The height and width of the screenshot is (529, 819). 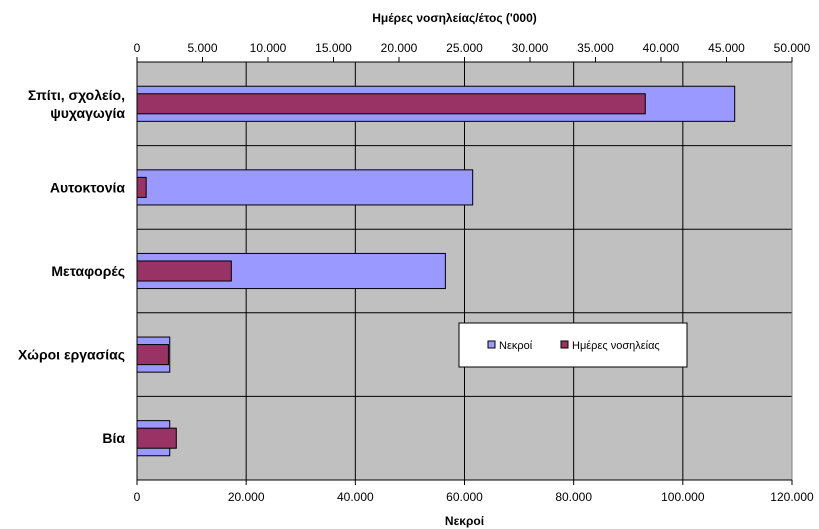 I want to click on legend-label-nekroi: Νεκροί, so click(x=516, y=346).